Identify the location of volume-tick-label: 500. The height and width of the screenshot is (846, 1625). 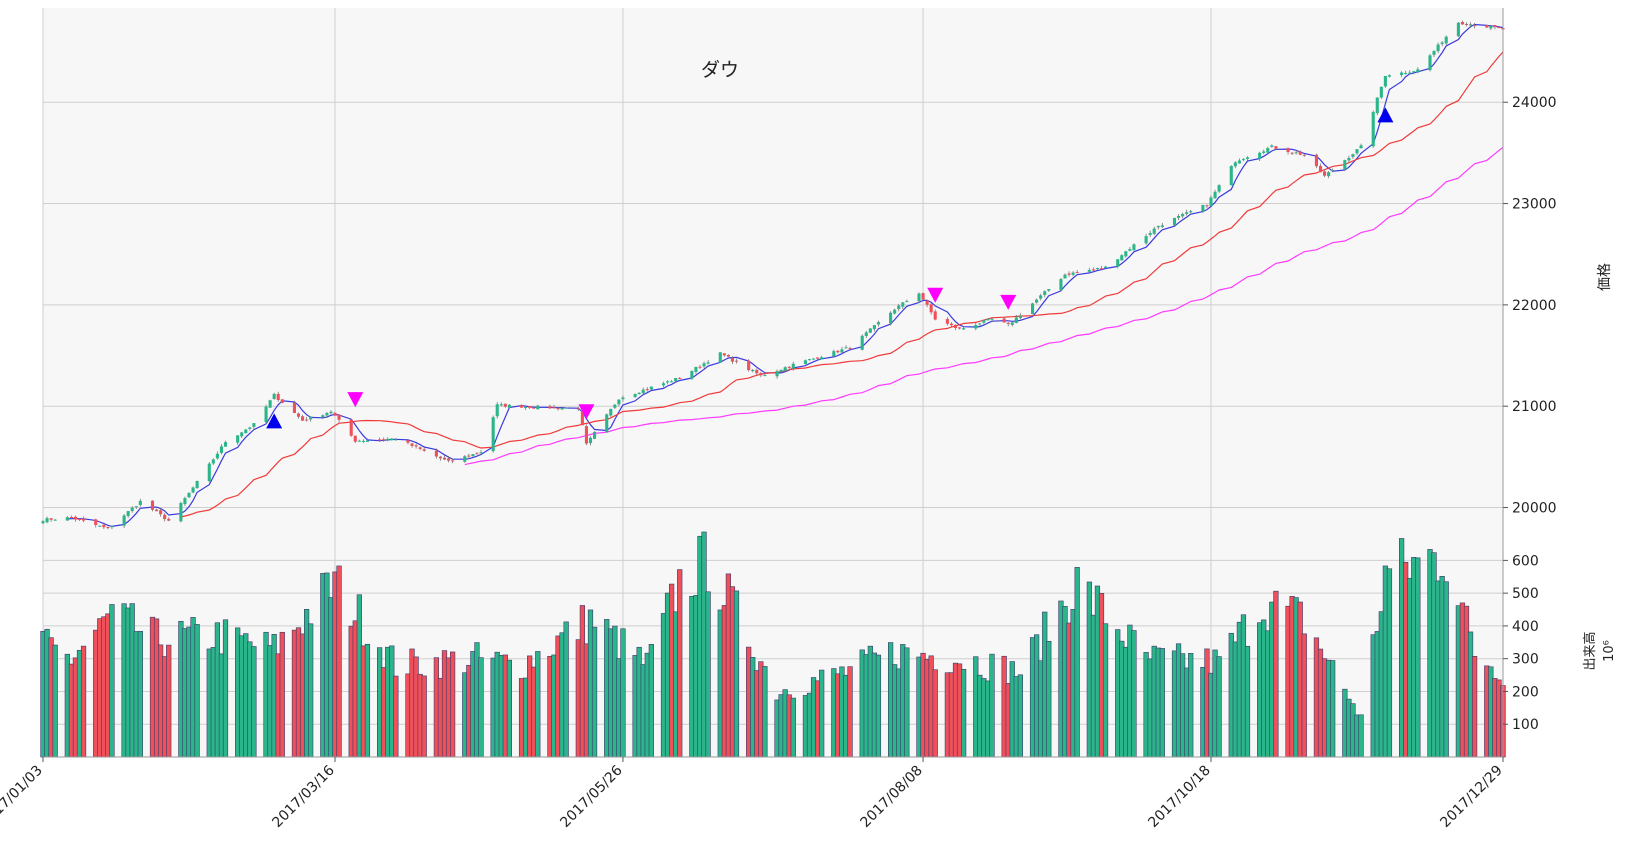
(1525, 594).